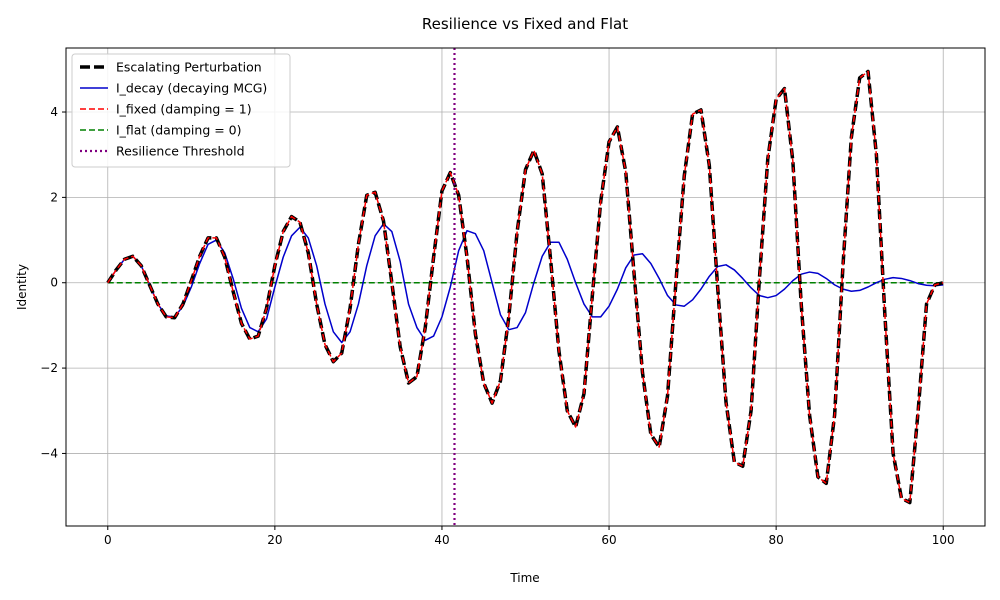 The image size is (1000, 600). Describe the element at coordinates (524, 578) in the screenshot. I see `x-axis-label: Time` at that location.